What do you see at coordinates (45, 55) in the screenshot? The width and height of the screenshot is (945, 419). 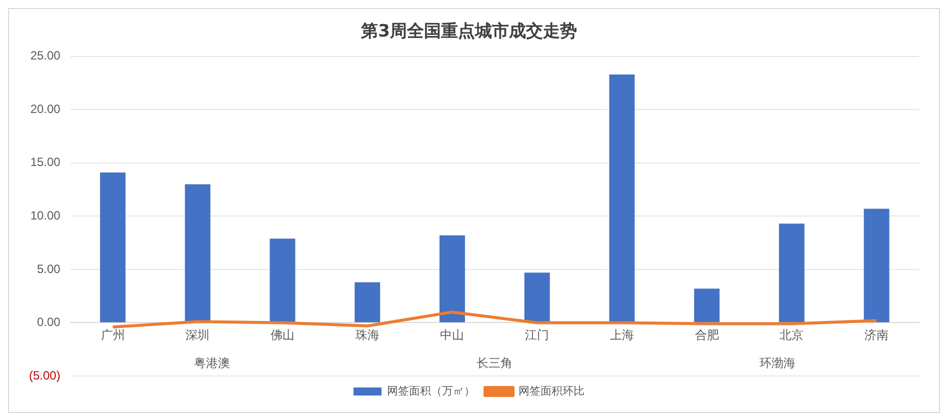 I see `y-tick-label: 25.00` at bounding box center [45, 55].